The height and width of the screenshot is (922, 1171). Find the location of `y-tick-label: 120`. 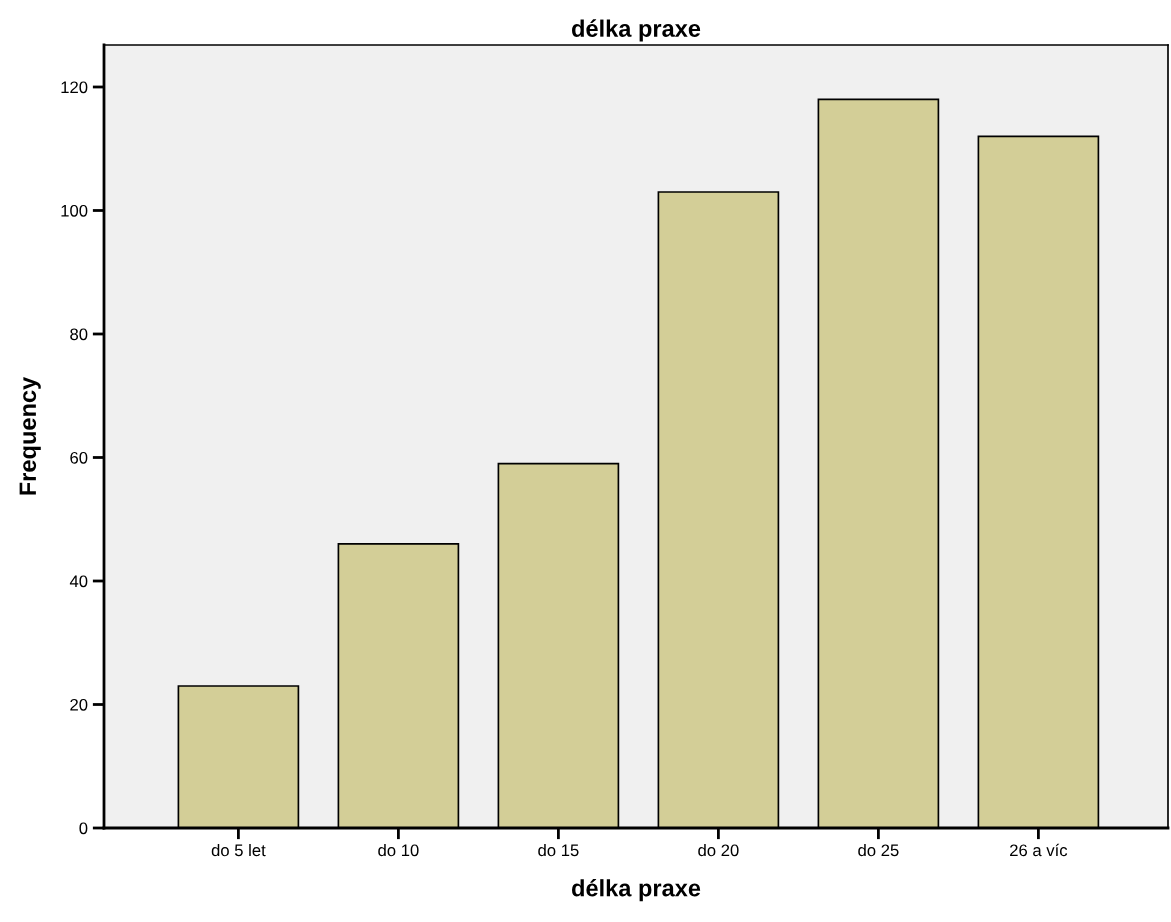

y-tick-label: 120 is located at coordinates (74, 87).